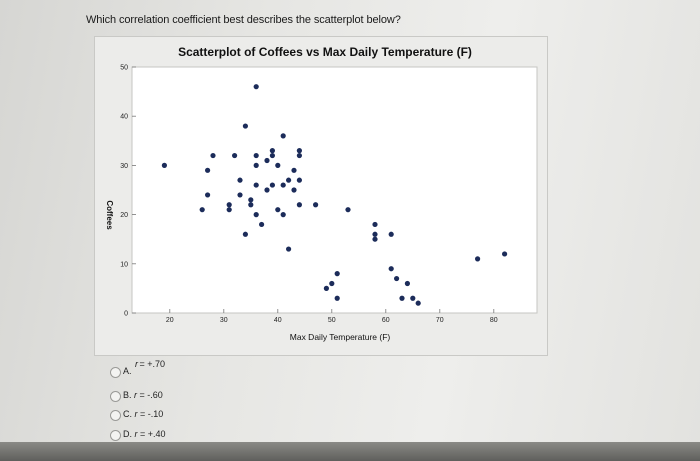  Describe the element at coordinates (115, 415) in the screenshot. I see `option-c-radio` at that location.